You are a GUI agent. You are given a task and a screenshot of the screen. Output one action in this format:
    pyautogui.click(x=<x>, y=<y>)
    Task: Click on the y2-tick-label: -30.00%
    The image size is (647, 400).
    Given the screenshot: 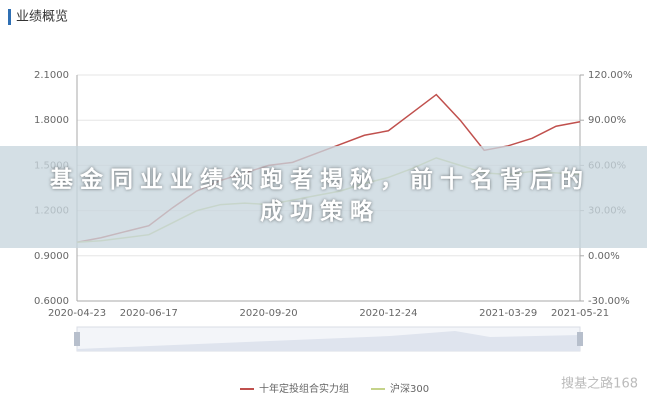 What is the action you would take?
    pyautogui.click(x=609, y=301)
    